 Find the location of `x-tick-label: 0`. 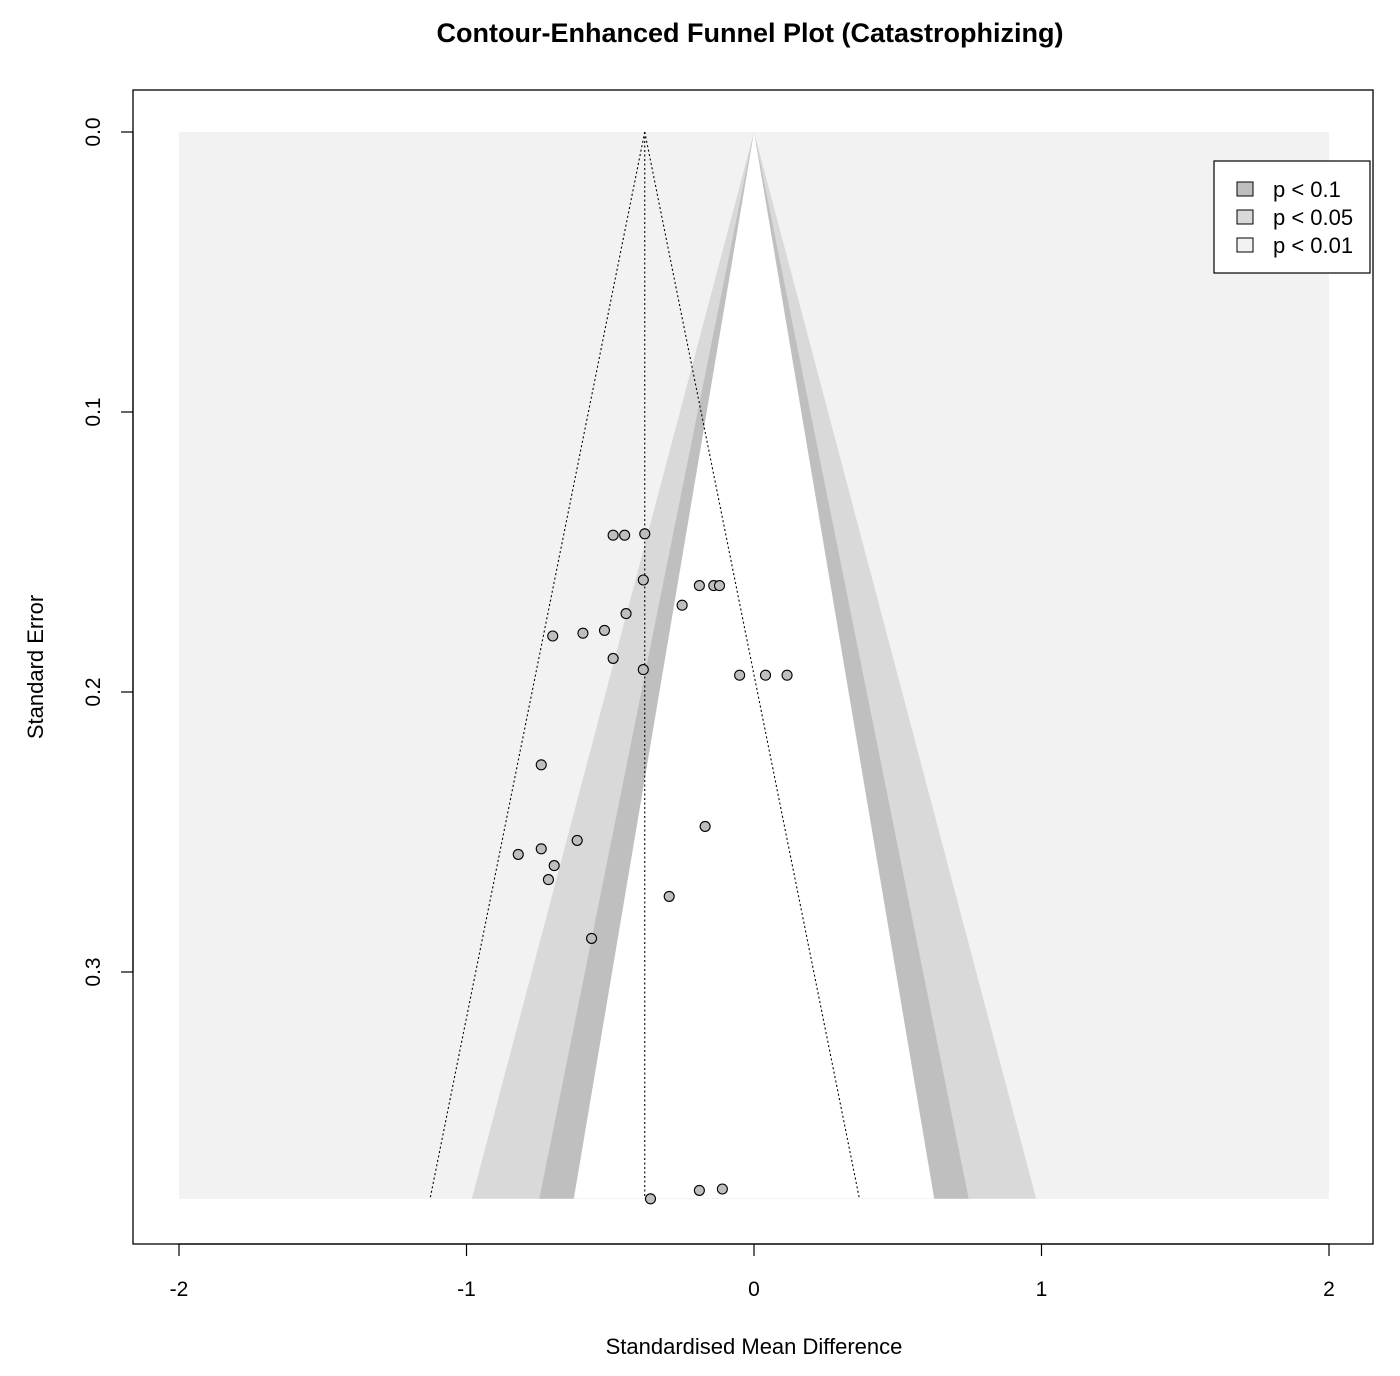

x-tick-label: 0 is located at coordinates (754, 1289).